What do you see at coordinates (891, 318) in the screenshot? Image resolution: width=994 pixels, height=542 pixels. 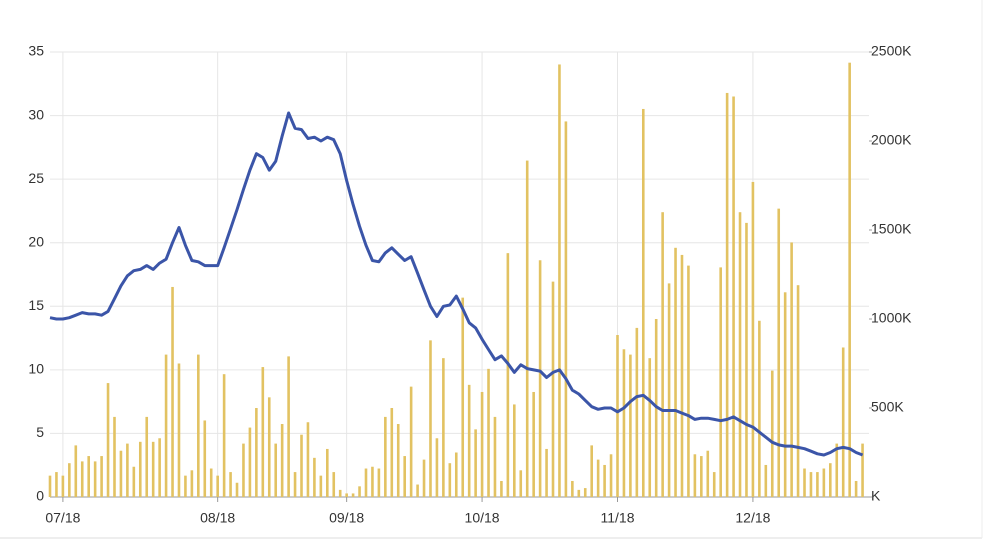 I see `y2-tick-label: 1000K` at bounding box center [891, 318].